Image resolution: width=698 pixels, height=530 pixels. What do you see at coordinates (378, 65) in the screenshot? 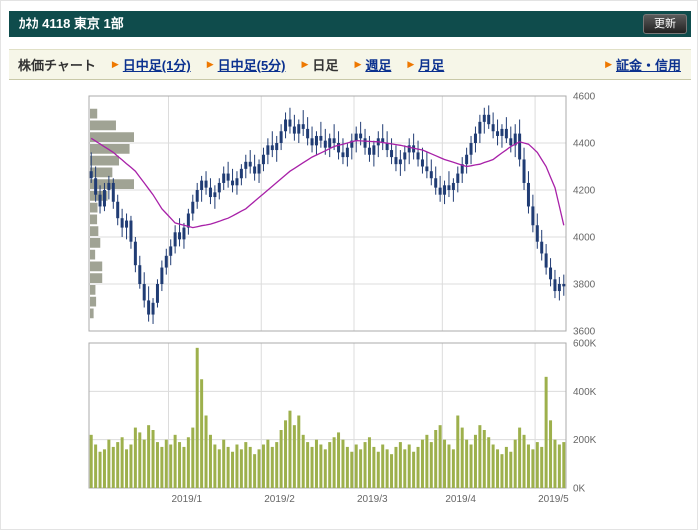
I see `tab-weekly: 週足` at bounding box center [378, 65].